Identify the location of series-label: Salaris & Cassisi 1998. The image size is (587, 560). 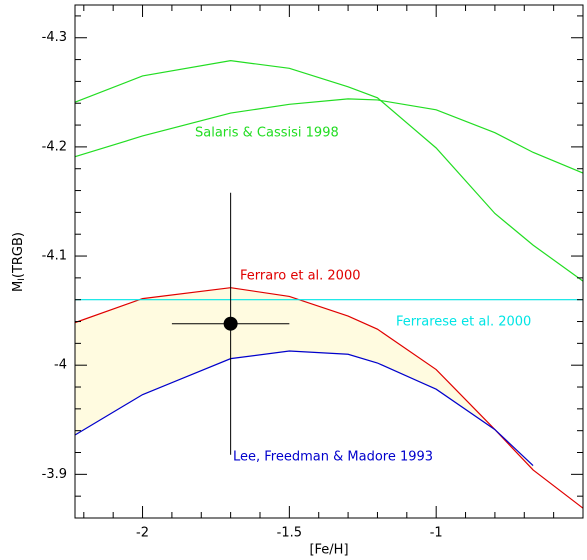
(267, 133).